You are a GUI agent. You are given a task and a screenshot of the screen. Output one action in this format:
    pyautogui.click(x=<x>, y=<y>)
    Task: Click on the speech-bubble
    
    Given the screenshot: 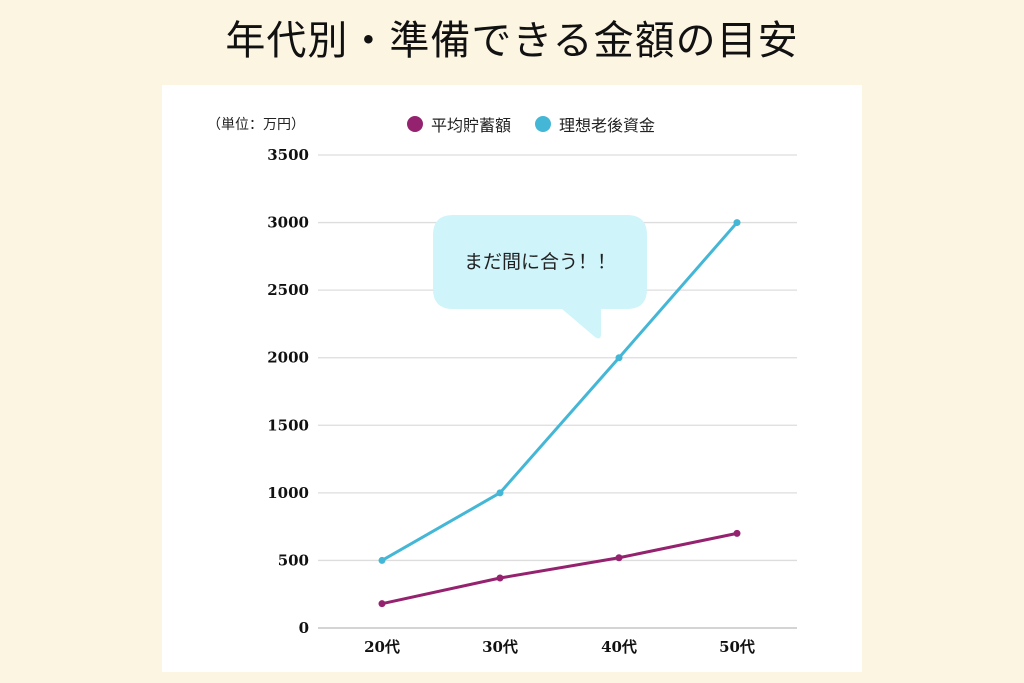 What is the action you would take?
    pyautogui.click(x=540, y=277)
    